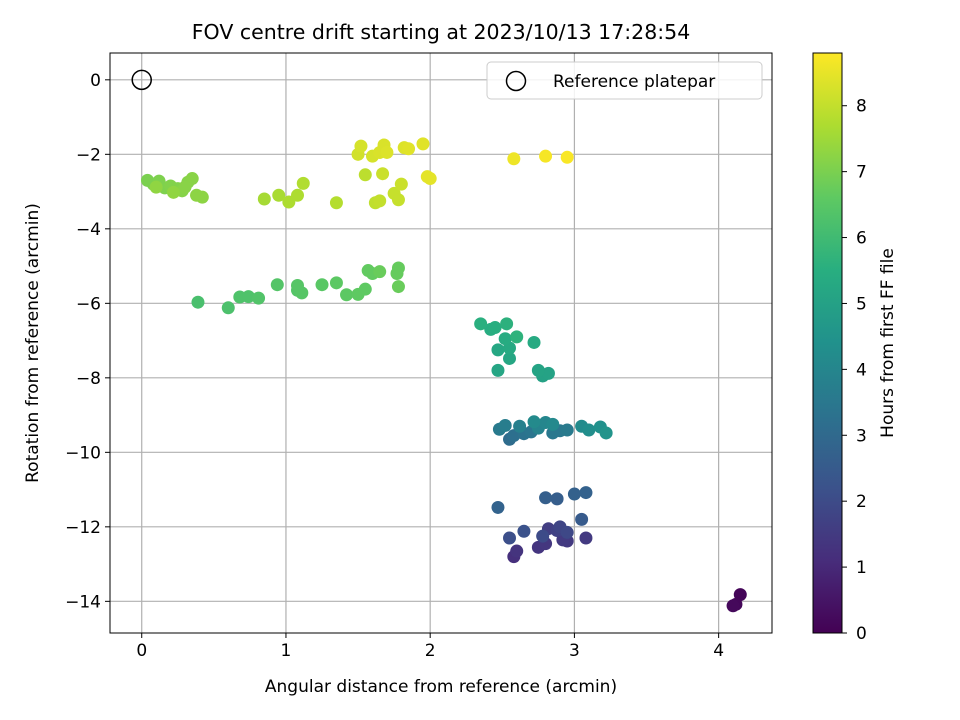 The width and height of the screenshot is (960, 720). Describe the element at coordinates (141, 651) in the screenshot. I see `x-tick-label: 0` at that location.